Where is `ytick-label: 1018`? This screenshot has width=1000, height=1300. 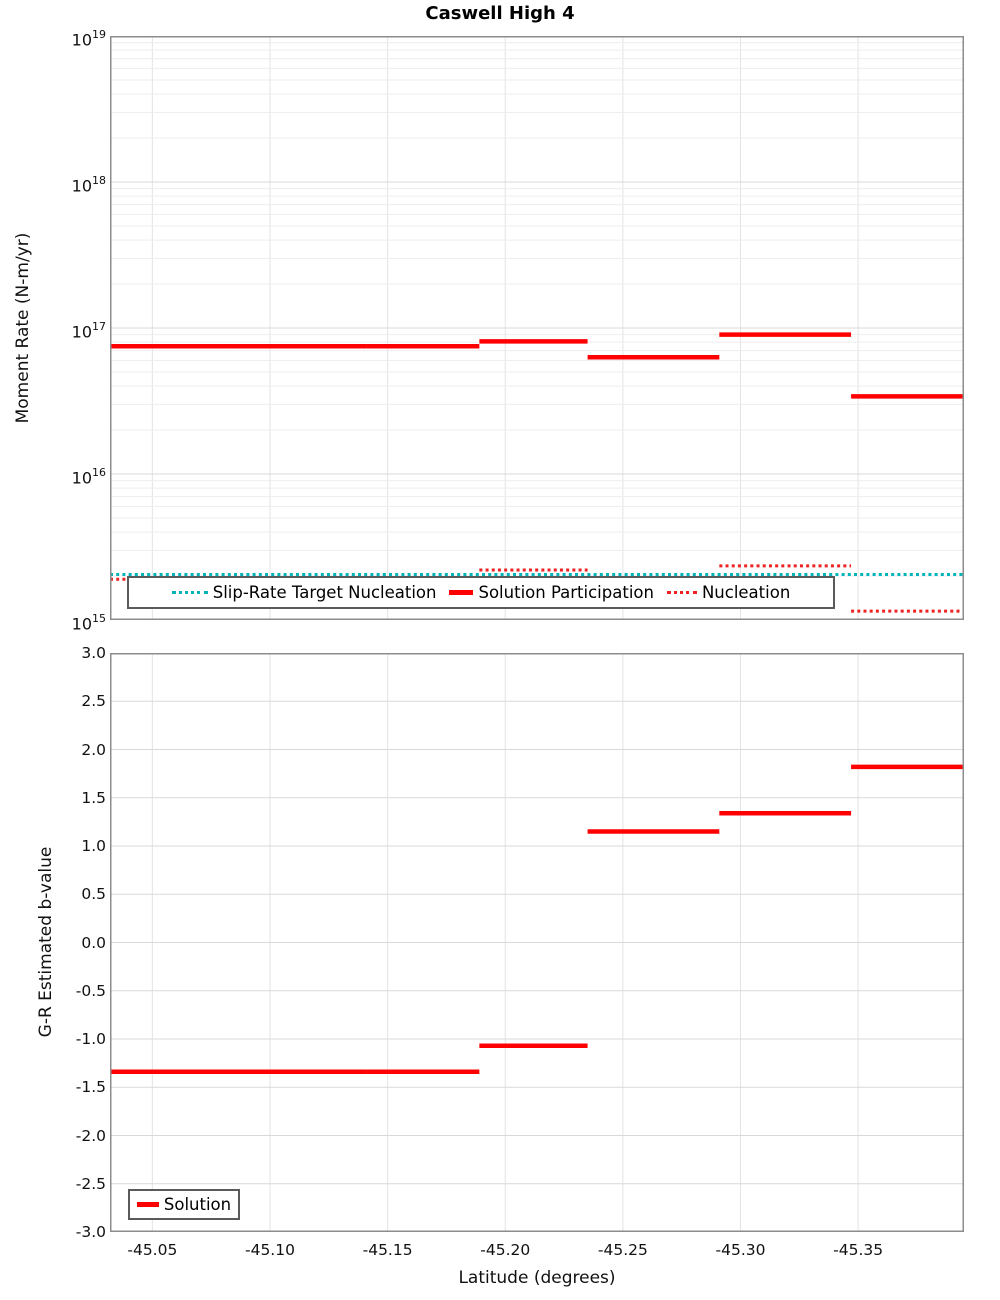 ytick-label: 1018 is located at coordinates (88, 185).